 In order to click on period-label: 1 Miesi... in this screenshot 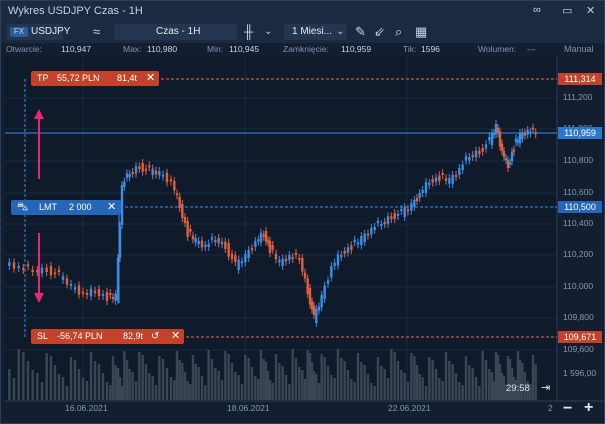, I will do `click(312, 31)`.